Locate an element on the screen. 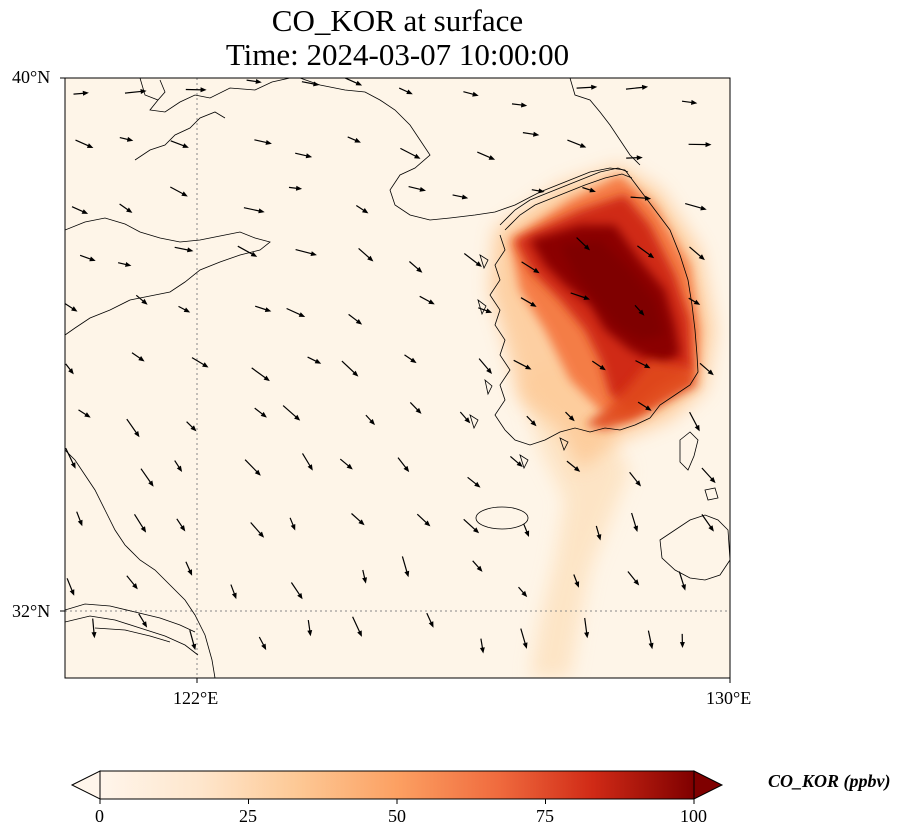 The height and width of the screenshot is (836, 920). colorbar-tick-75: 75 is located at coordinates (545, 816).